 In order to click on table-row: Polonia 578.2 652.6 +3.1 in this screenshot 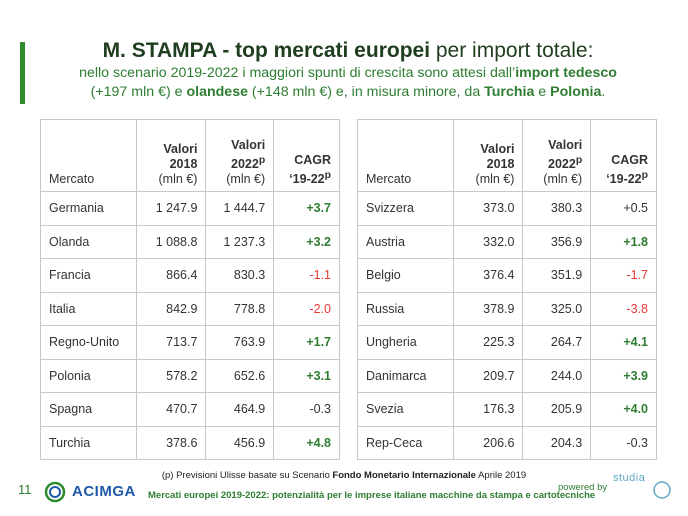, I will do `click(190, 375)`.